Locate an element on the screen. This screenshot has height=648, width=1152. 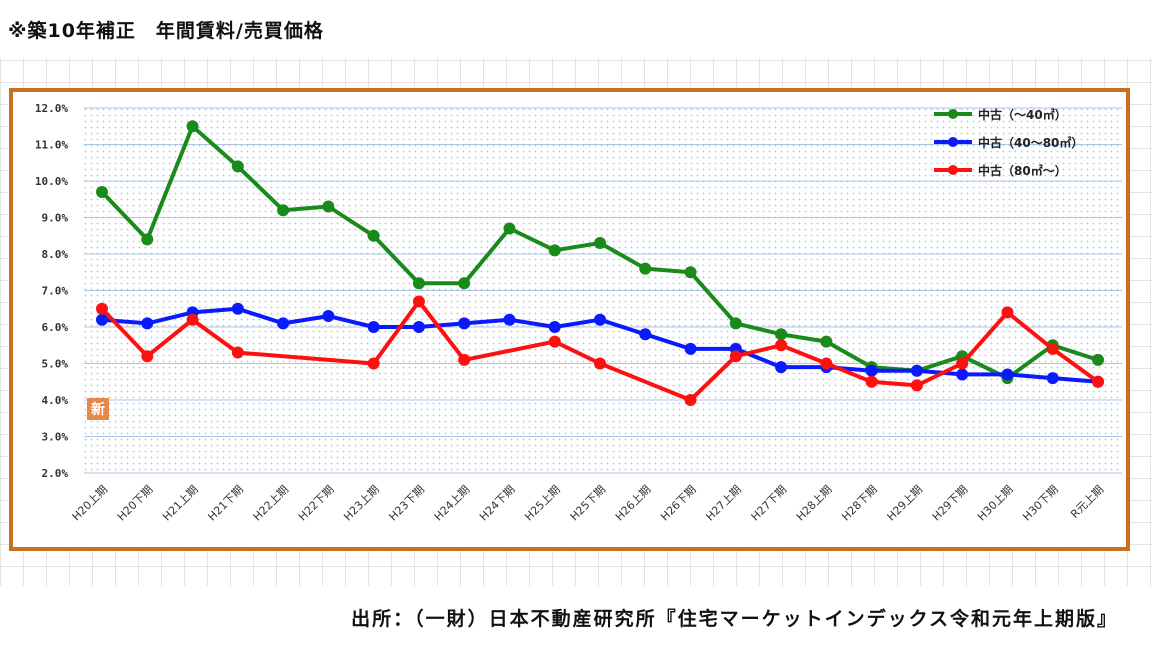
x-tick-label: H26上期 is located at coordinates (633, 503).